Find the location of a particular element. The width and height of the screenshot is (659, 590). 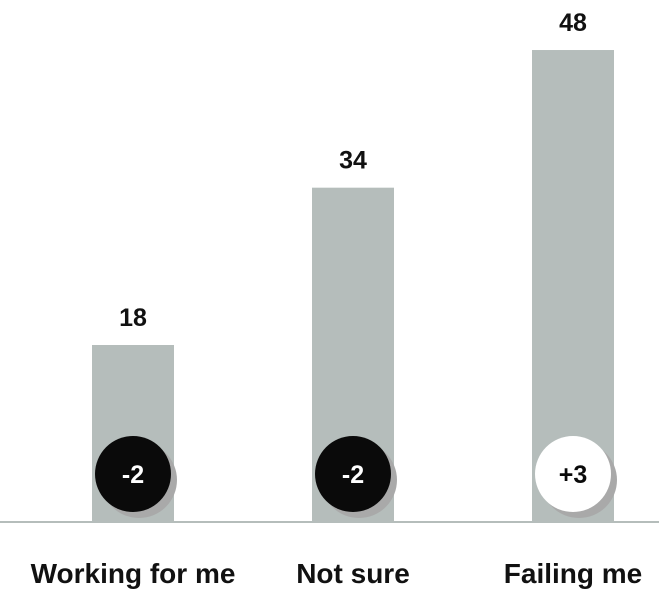

value-label-working-for-me: 18 is located at coordinates (133, 318).